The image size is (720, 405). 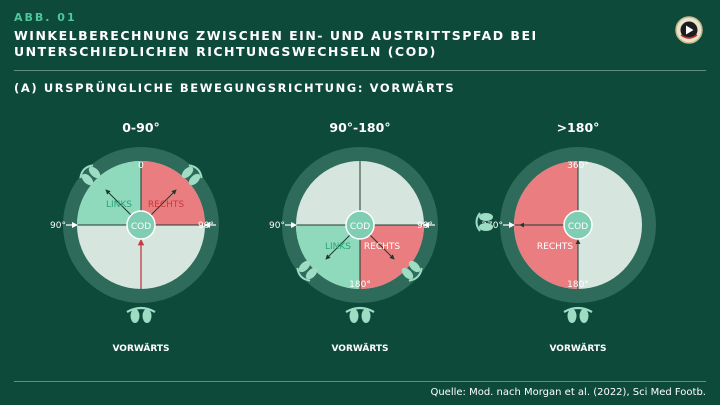 I want to click on top-angle: 360°, so click(x=578, y=166).